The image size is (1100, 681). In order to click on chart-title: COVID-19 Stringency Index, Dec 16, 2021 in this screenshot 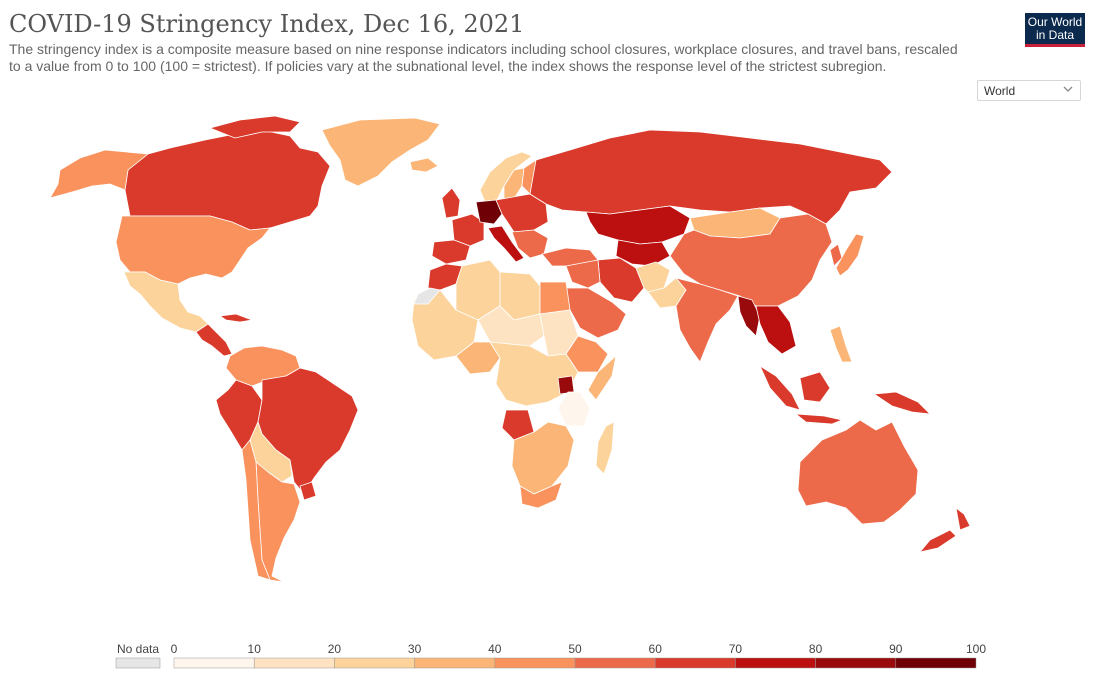, I will do `click(267, 24)`.